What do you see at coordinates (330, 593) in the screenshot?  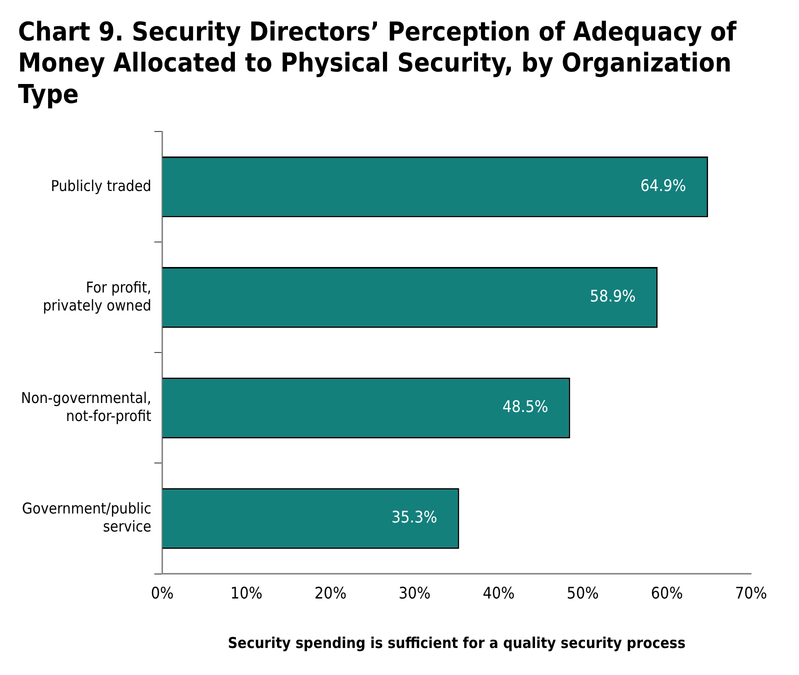 I see `x-tick-label: 20%` at bounding box center [330, 593].